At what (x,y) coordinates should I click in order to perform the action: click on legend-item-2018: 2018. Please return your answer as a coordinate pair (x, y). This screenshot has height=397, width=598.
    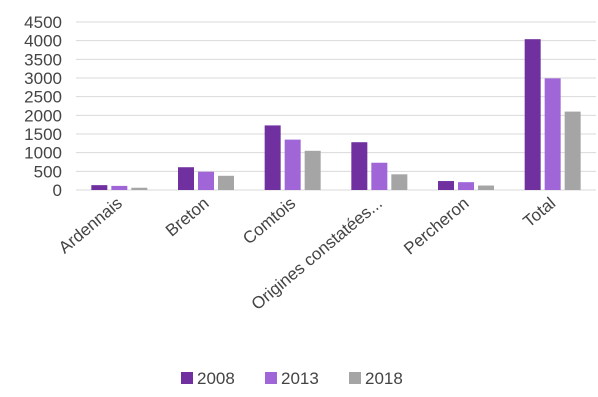
    Looking at the image, I should click on (376, 378).